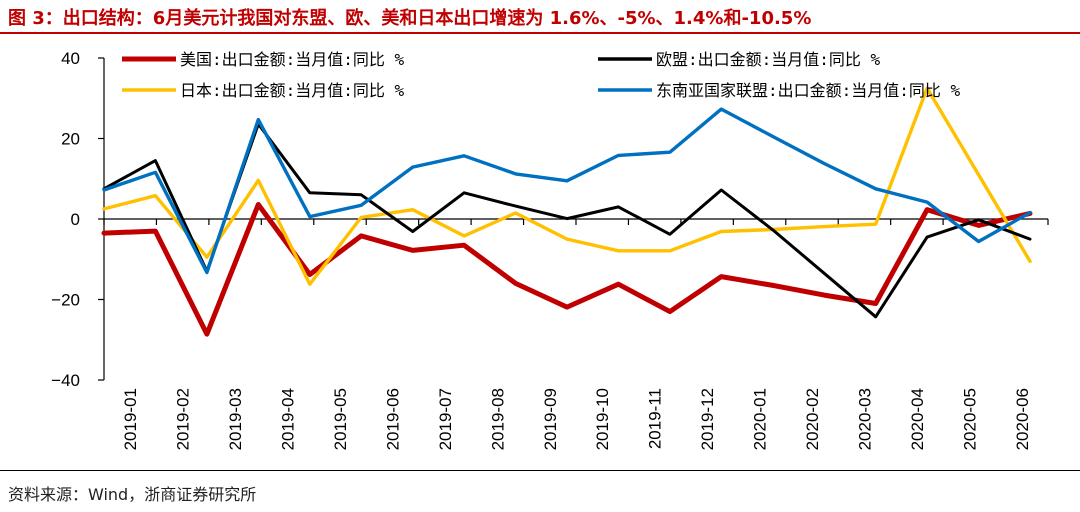  I want to click on source-note: 资料来源：Wind，浙商证券研究所, so click(540, 487).